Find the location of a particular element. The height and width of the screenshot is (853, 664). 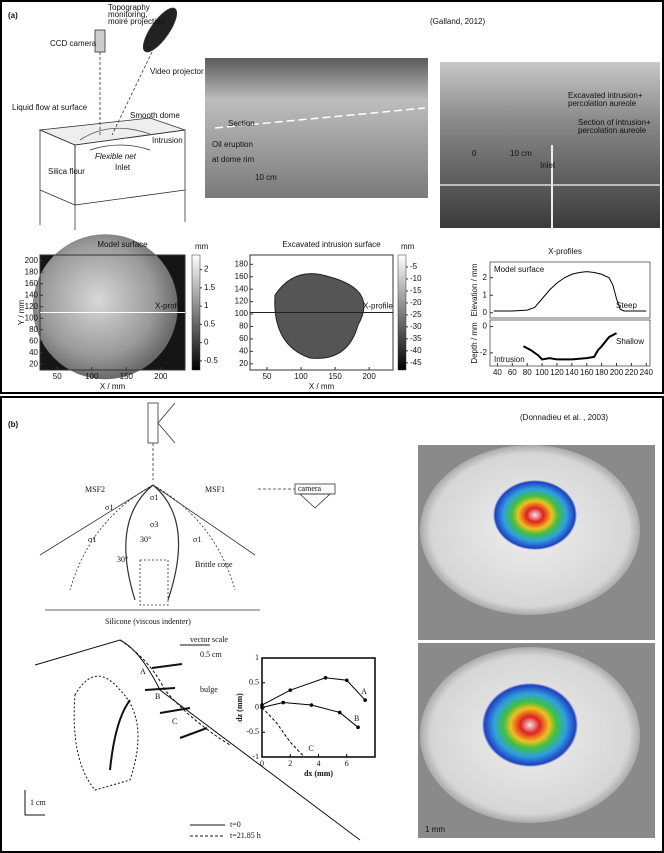

panel-label: (b) is located at coordinates (13, 424).